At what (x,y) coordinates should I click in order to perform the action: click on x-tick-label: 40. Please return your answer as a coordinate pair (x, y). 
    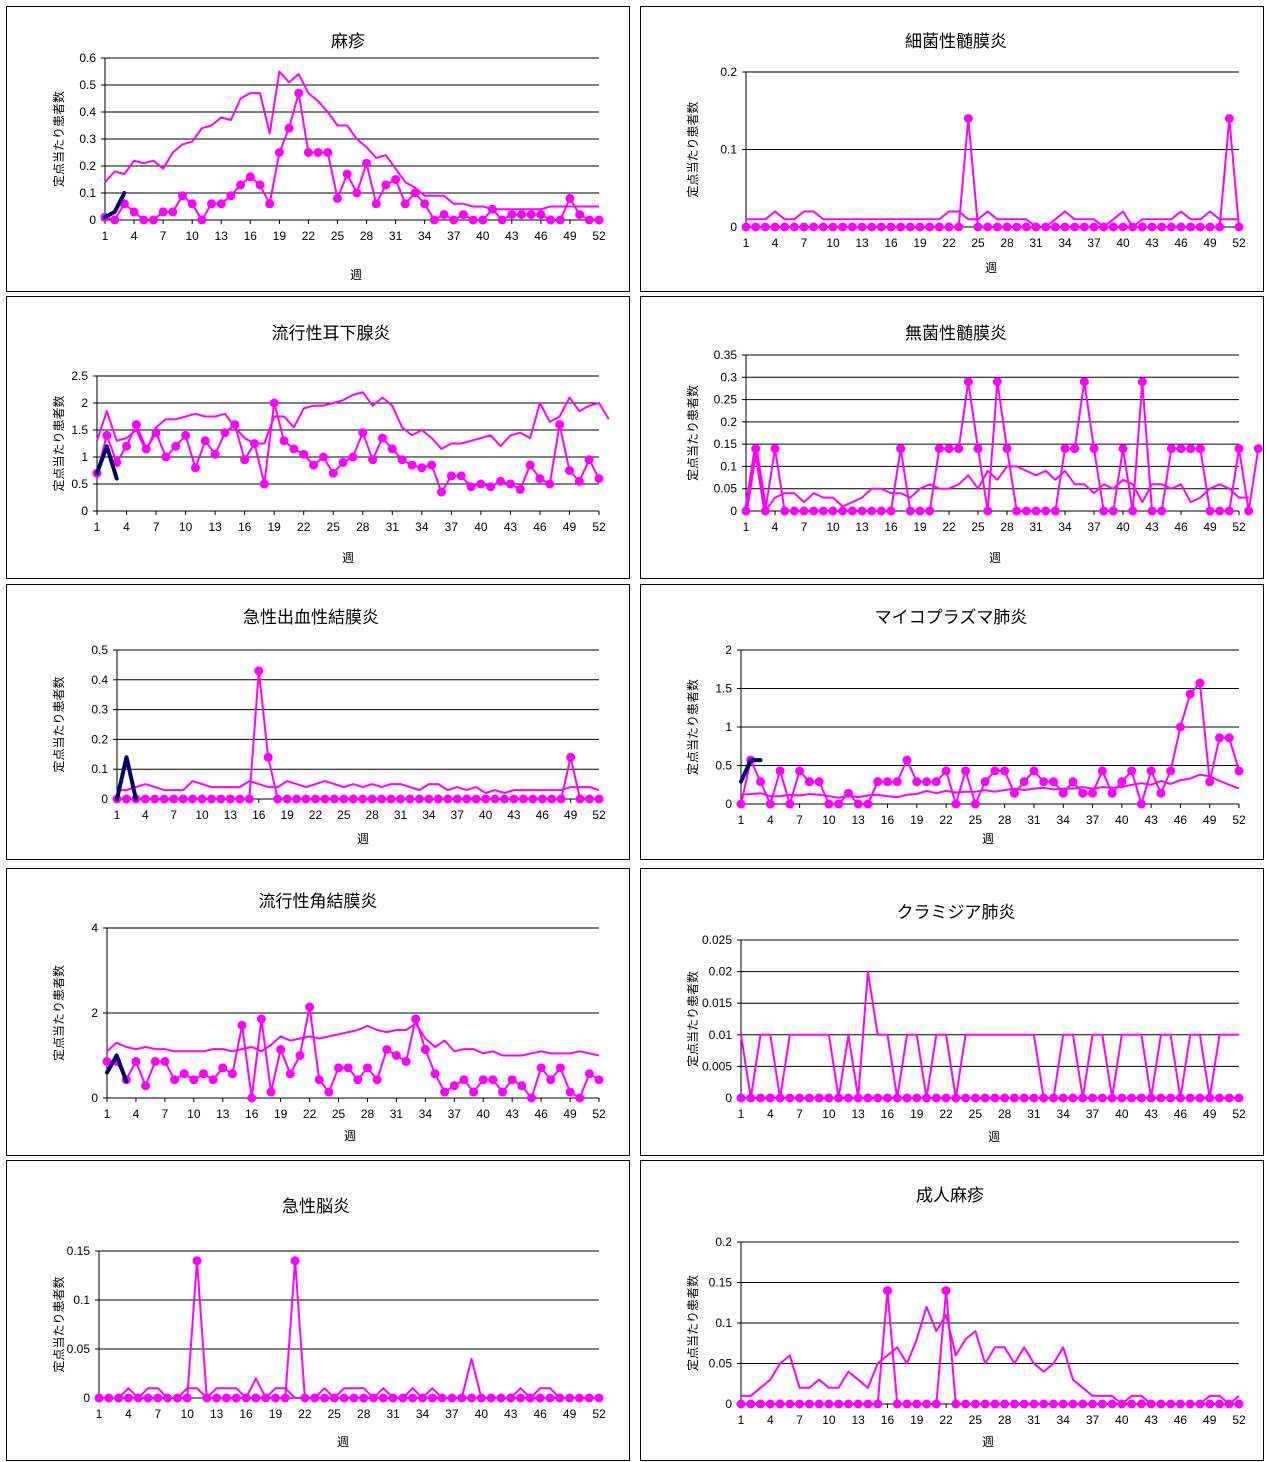
    Looking at the image, I should click on (1123, 527).